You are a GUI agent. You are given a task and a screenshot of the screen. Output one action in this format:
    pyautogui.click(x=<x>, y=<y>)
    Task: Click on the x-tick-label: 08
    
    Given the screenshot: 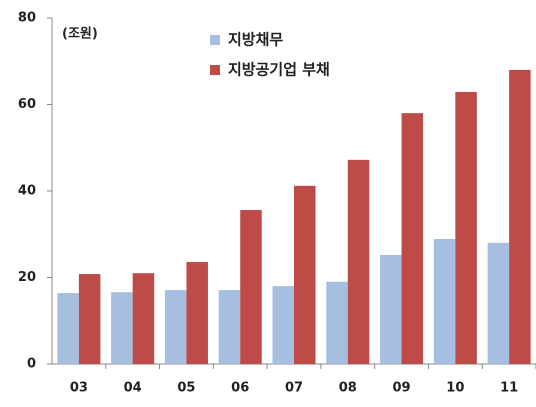 What is the action you would take?
    pyautogui.click(x=348, y=388)
    